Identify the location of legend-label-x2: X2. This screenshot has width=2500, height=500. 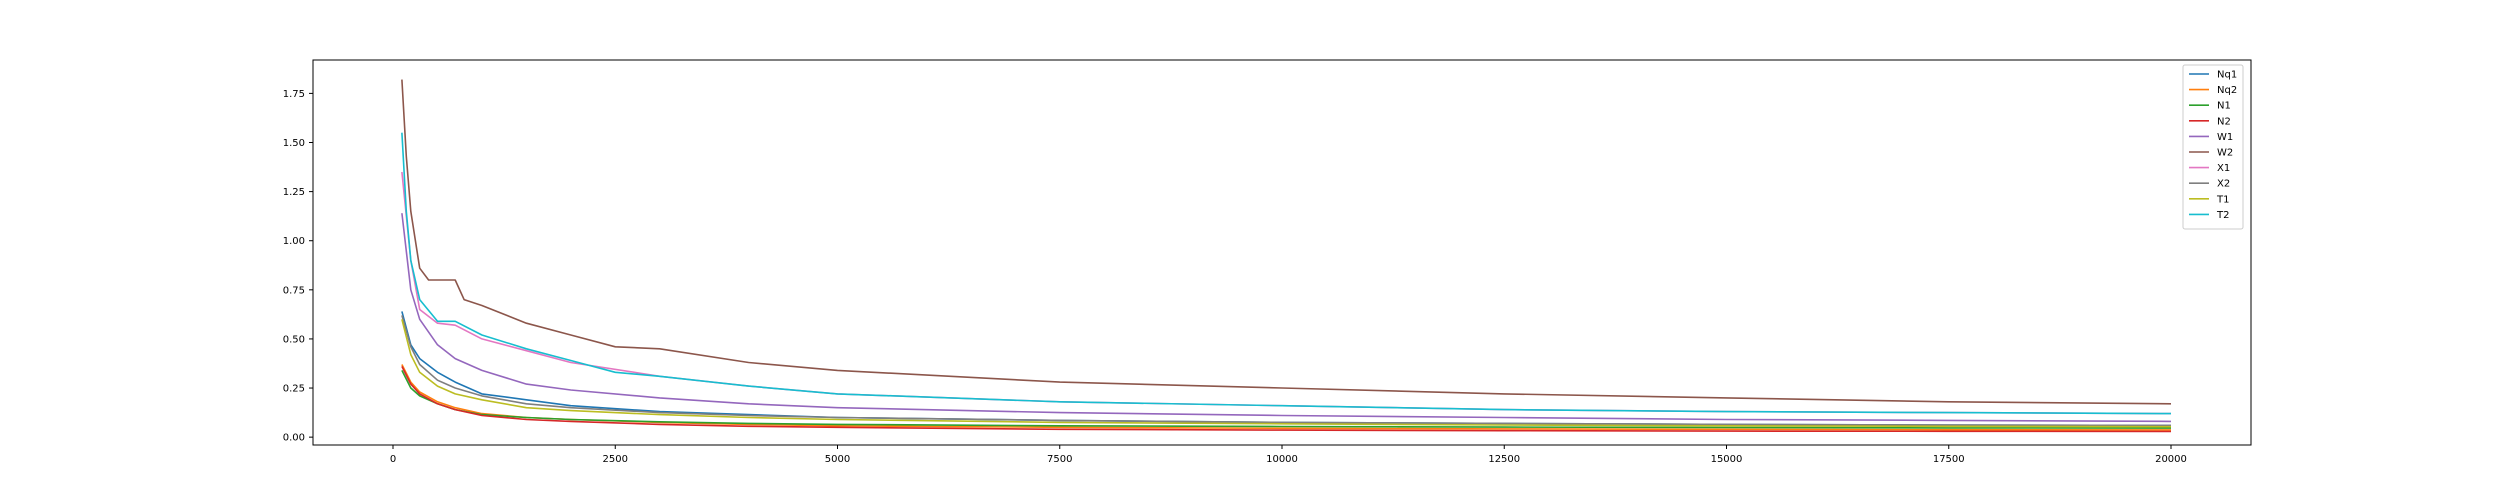
(2223, 184).